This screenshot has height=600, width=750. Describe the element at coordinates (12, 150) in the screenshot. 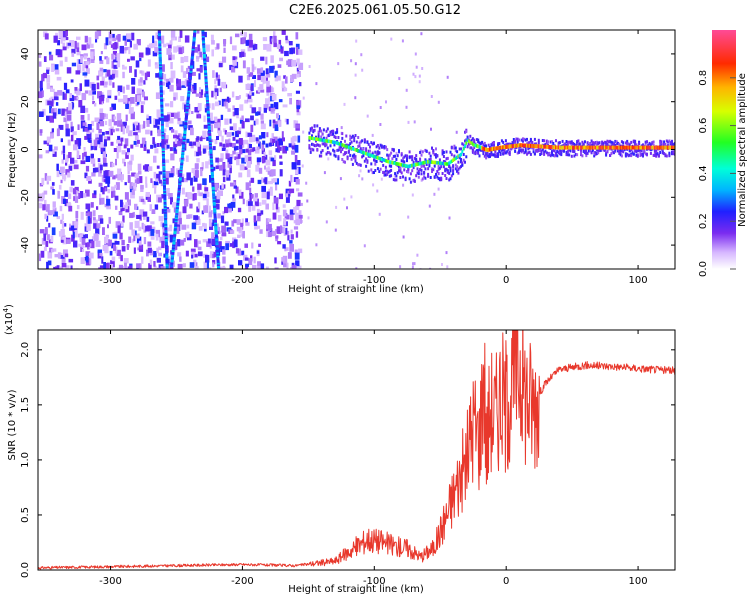

I see `spectrogram-ylabel: Frequency (Hz)` at that location.